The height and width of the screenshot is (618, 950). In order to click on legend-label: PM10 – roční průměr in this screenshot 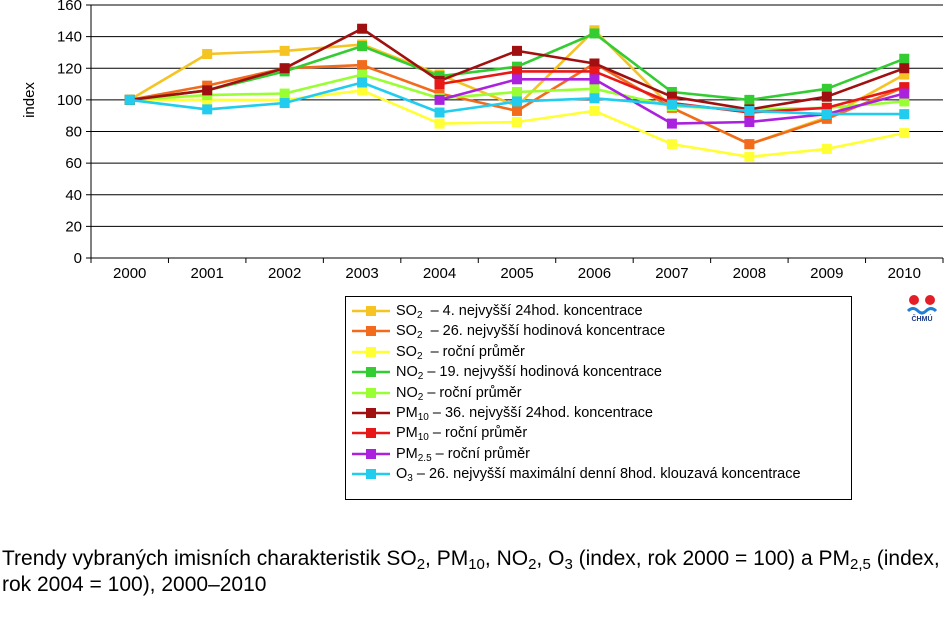, I will do `click(461, 433)`.